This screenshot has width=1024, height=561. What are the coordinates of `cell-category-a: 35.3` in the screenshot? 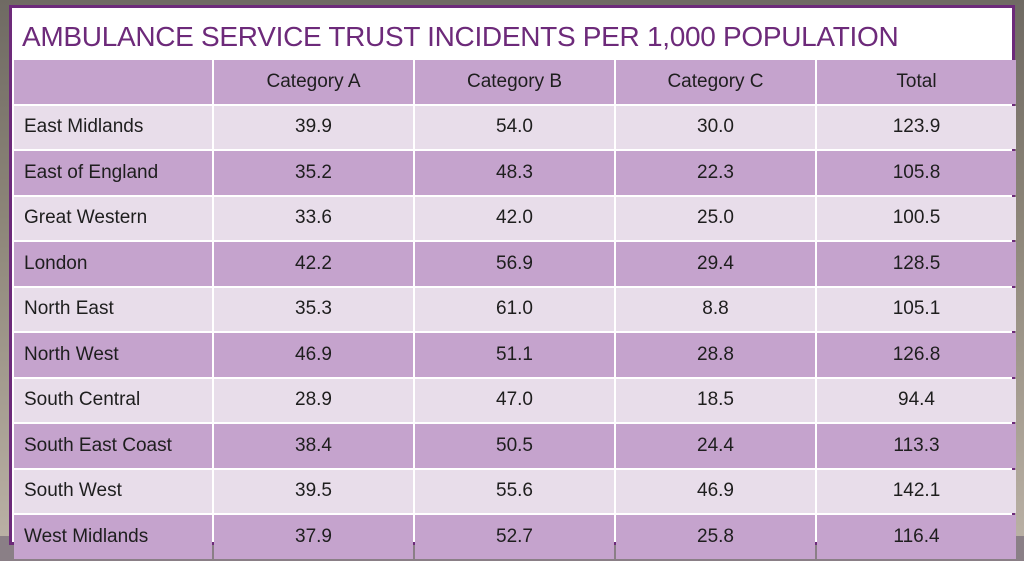 It's located at (313, 309).